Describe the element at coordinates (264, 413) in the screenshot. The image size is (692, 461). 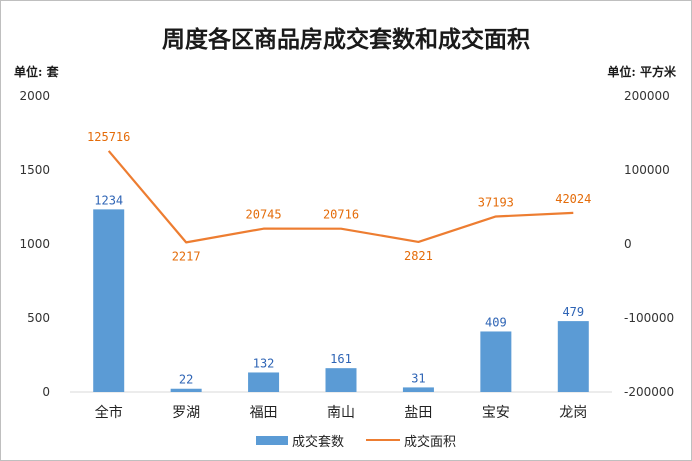
I see `x-category-label: 福田` at that location.